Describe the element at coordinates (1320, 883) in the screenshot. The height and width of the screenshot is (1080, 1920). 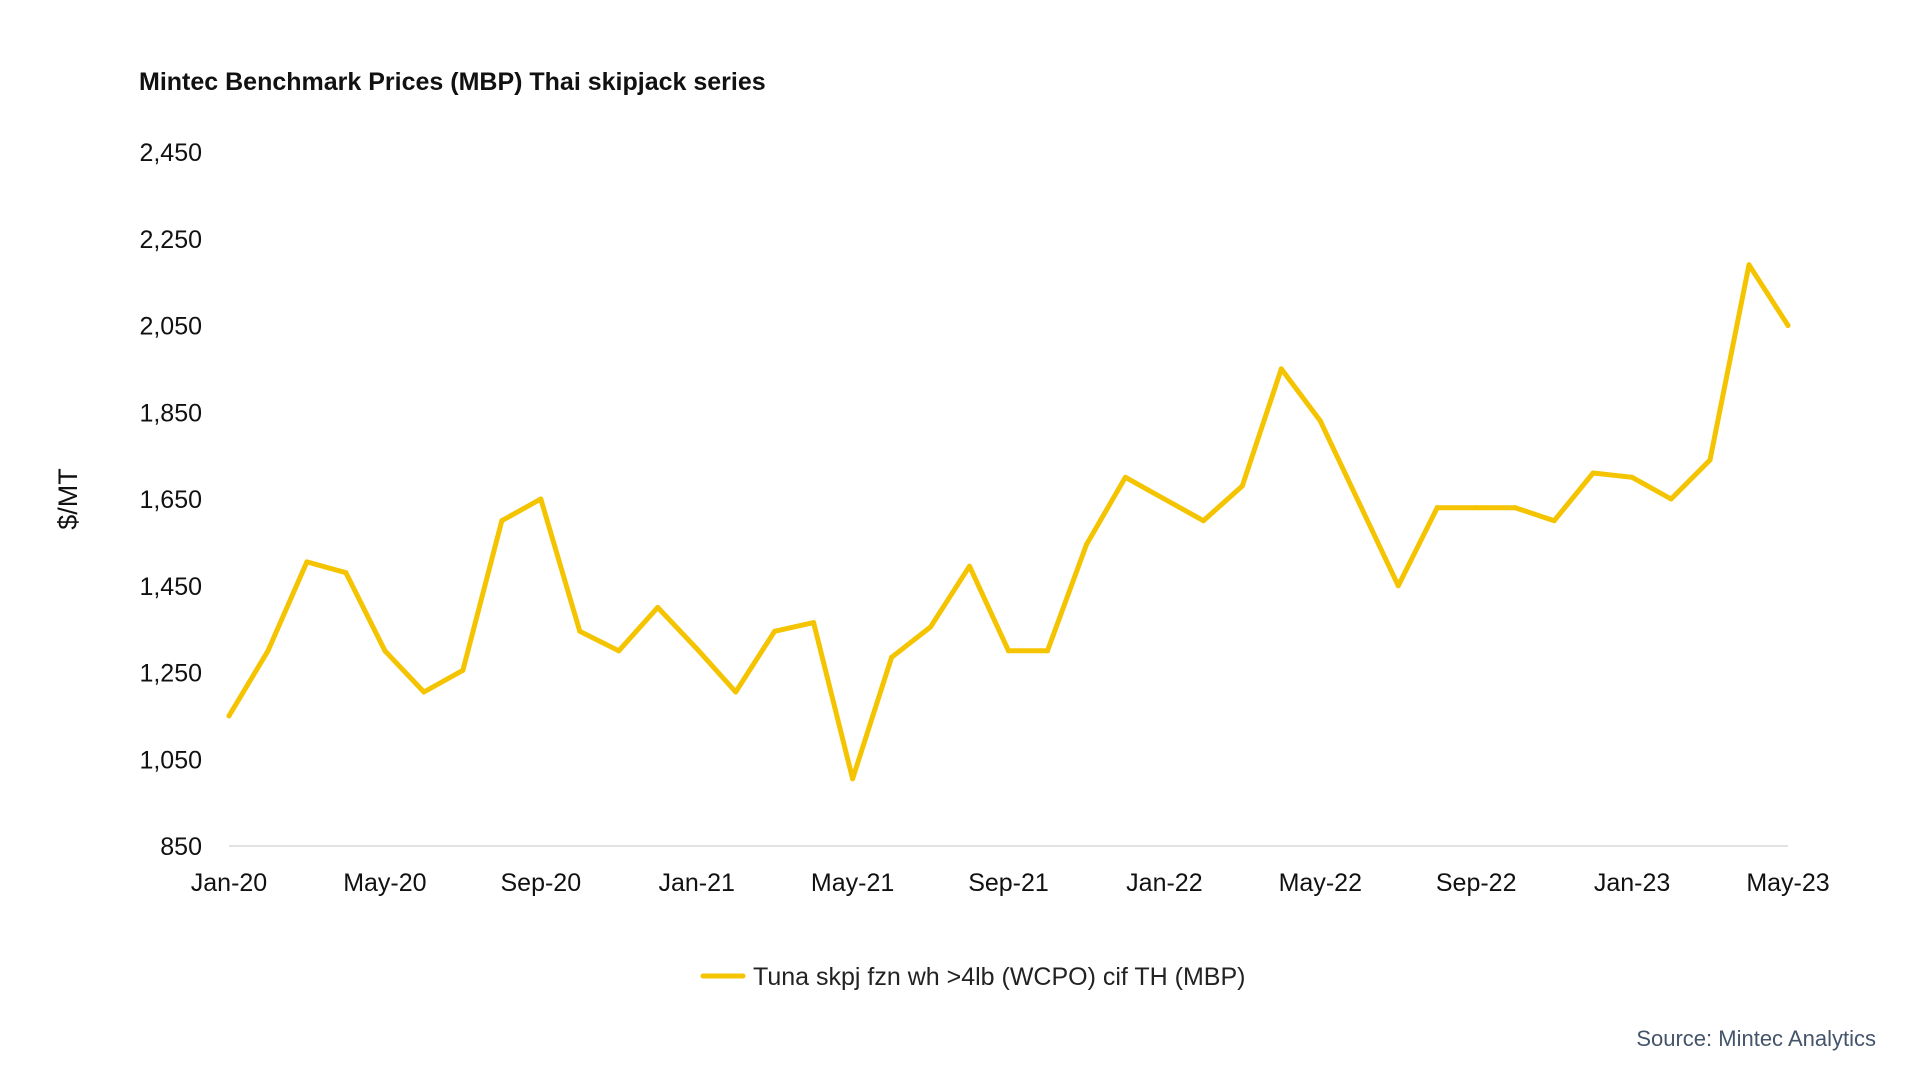
I see `x-tick-label: May-22` at that location.